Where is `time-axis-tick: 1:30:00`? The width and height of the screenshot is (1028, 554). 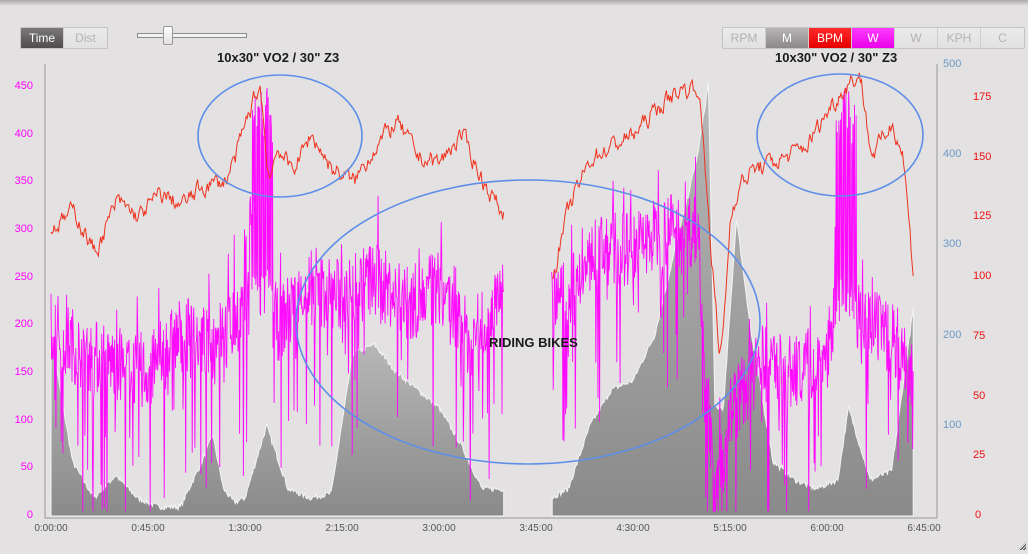
time-axis-tick: 1:30:00 is located at coordinates (245, 528).